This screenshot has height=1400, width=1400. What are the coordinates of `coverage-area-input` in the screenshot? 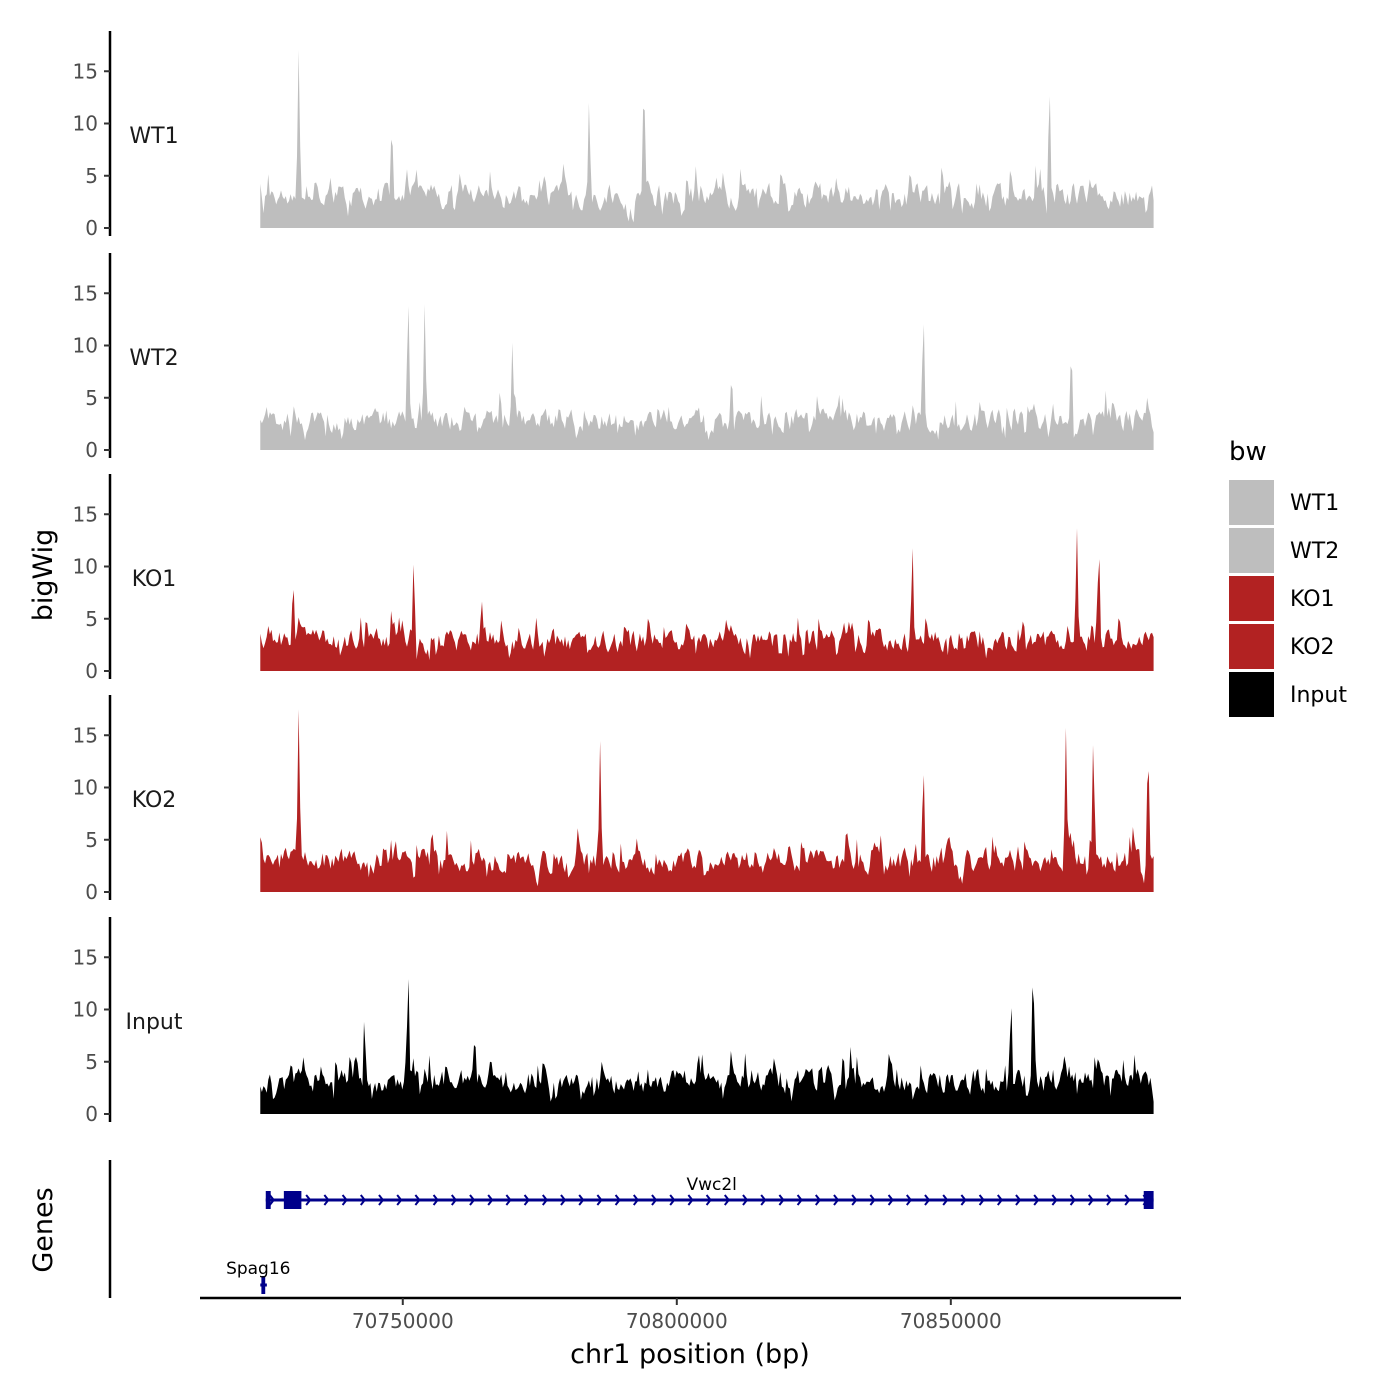 It's located at (707, 1046).